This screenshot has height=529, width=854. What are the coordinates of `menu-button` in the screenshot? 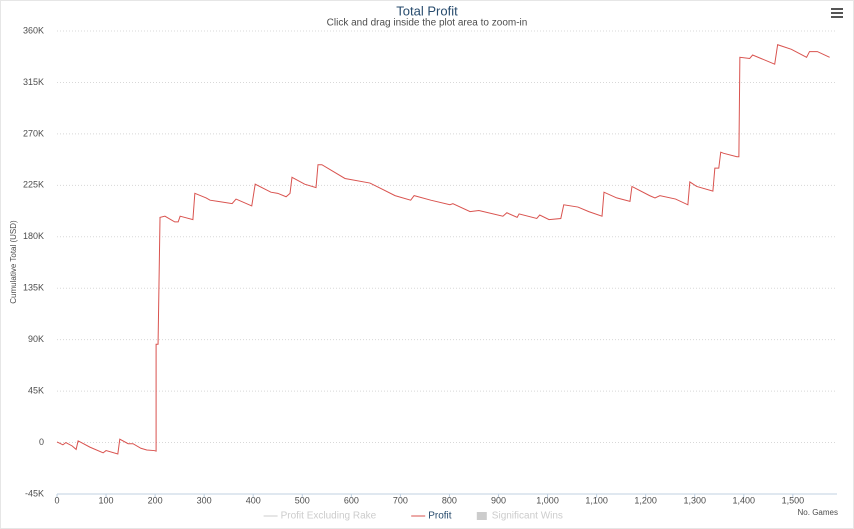 It's located at (836, 13).